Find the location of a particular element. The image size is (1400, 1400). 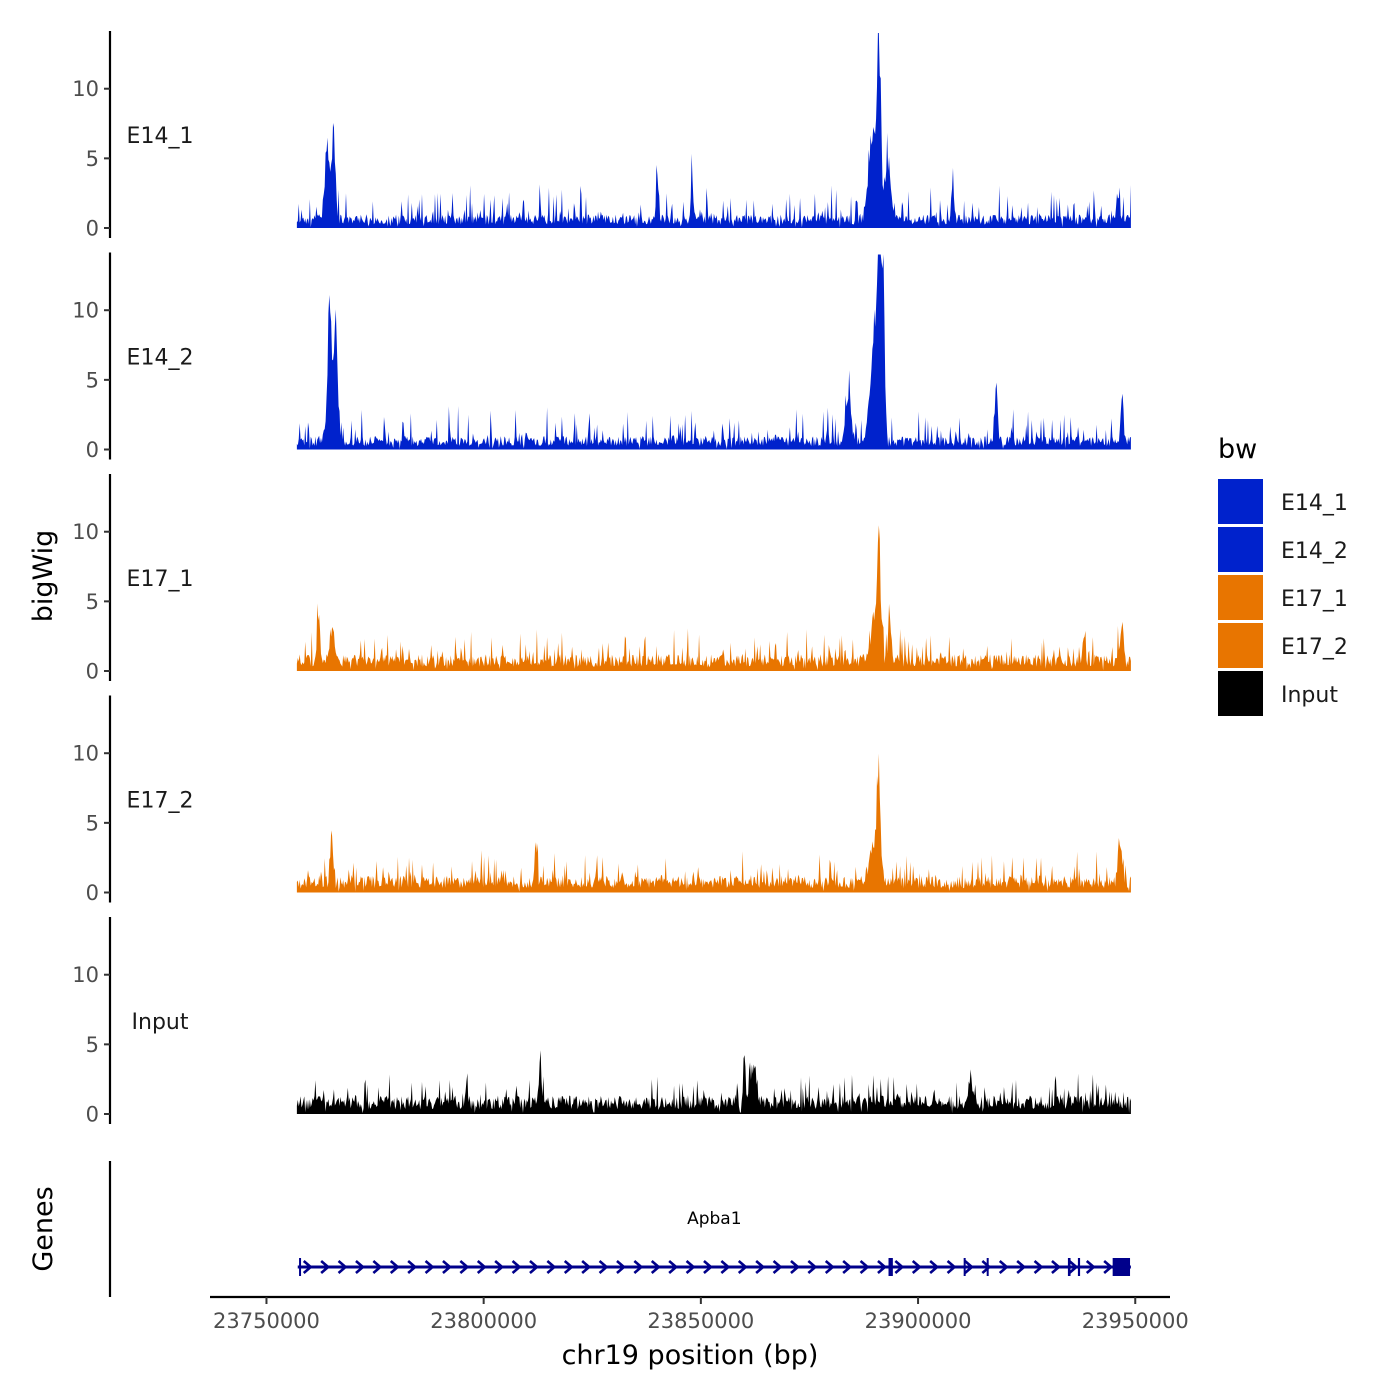

track-label-E14_1: E14_1 is located at coordinates (160, 136).